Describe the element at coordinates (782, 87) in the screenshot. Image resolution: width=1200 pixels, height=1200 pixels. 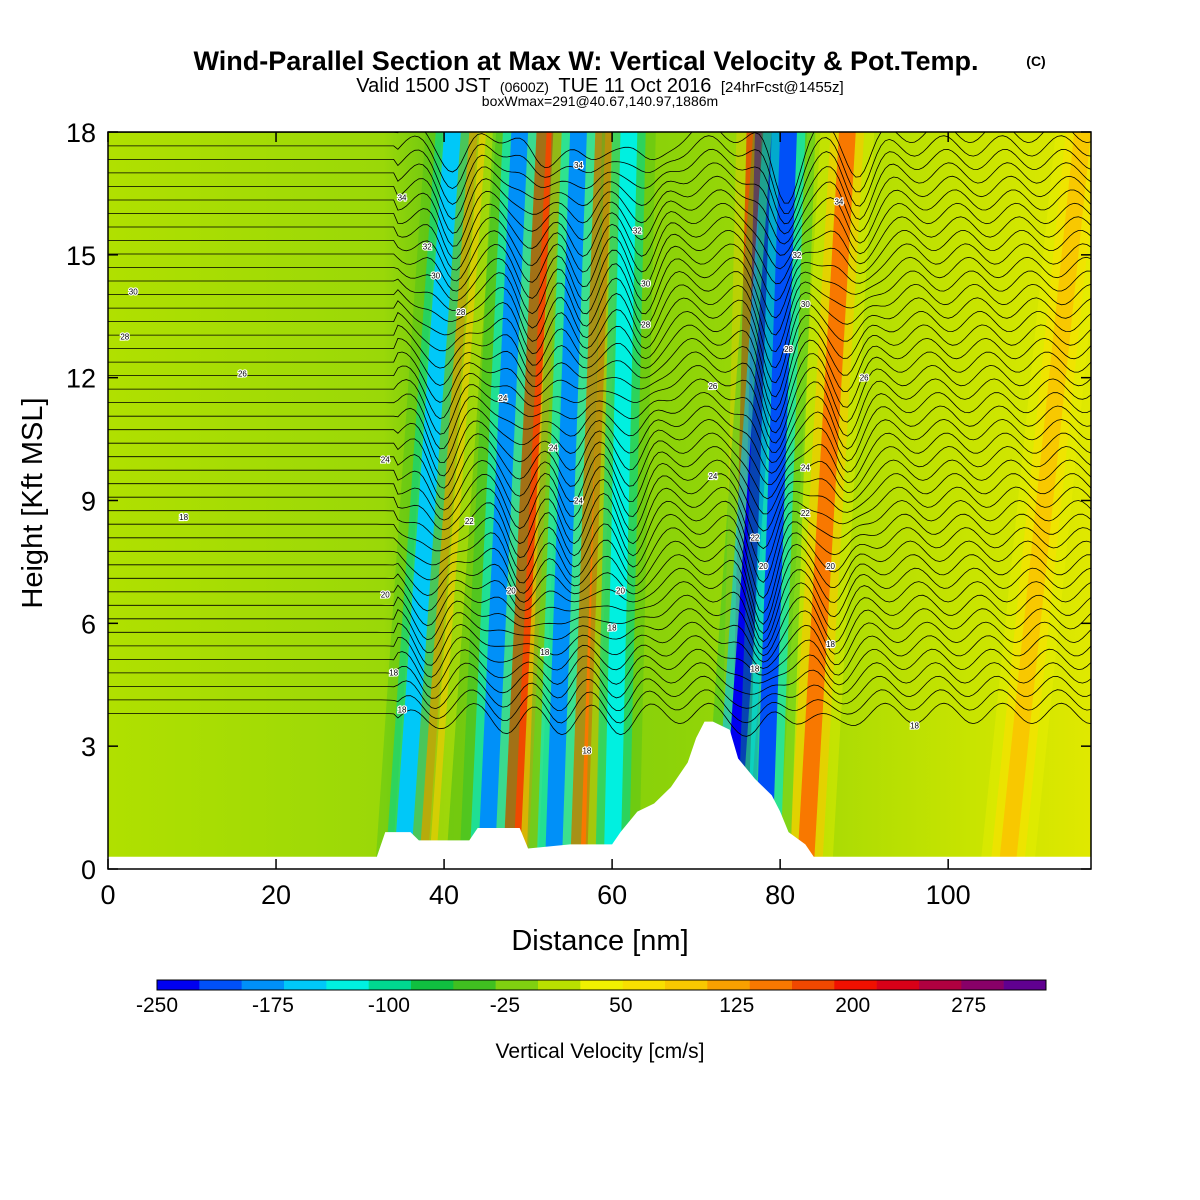
I see `subtitle-forecast: [24hrFcst@1455z]` at that location.